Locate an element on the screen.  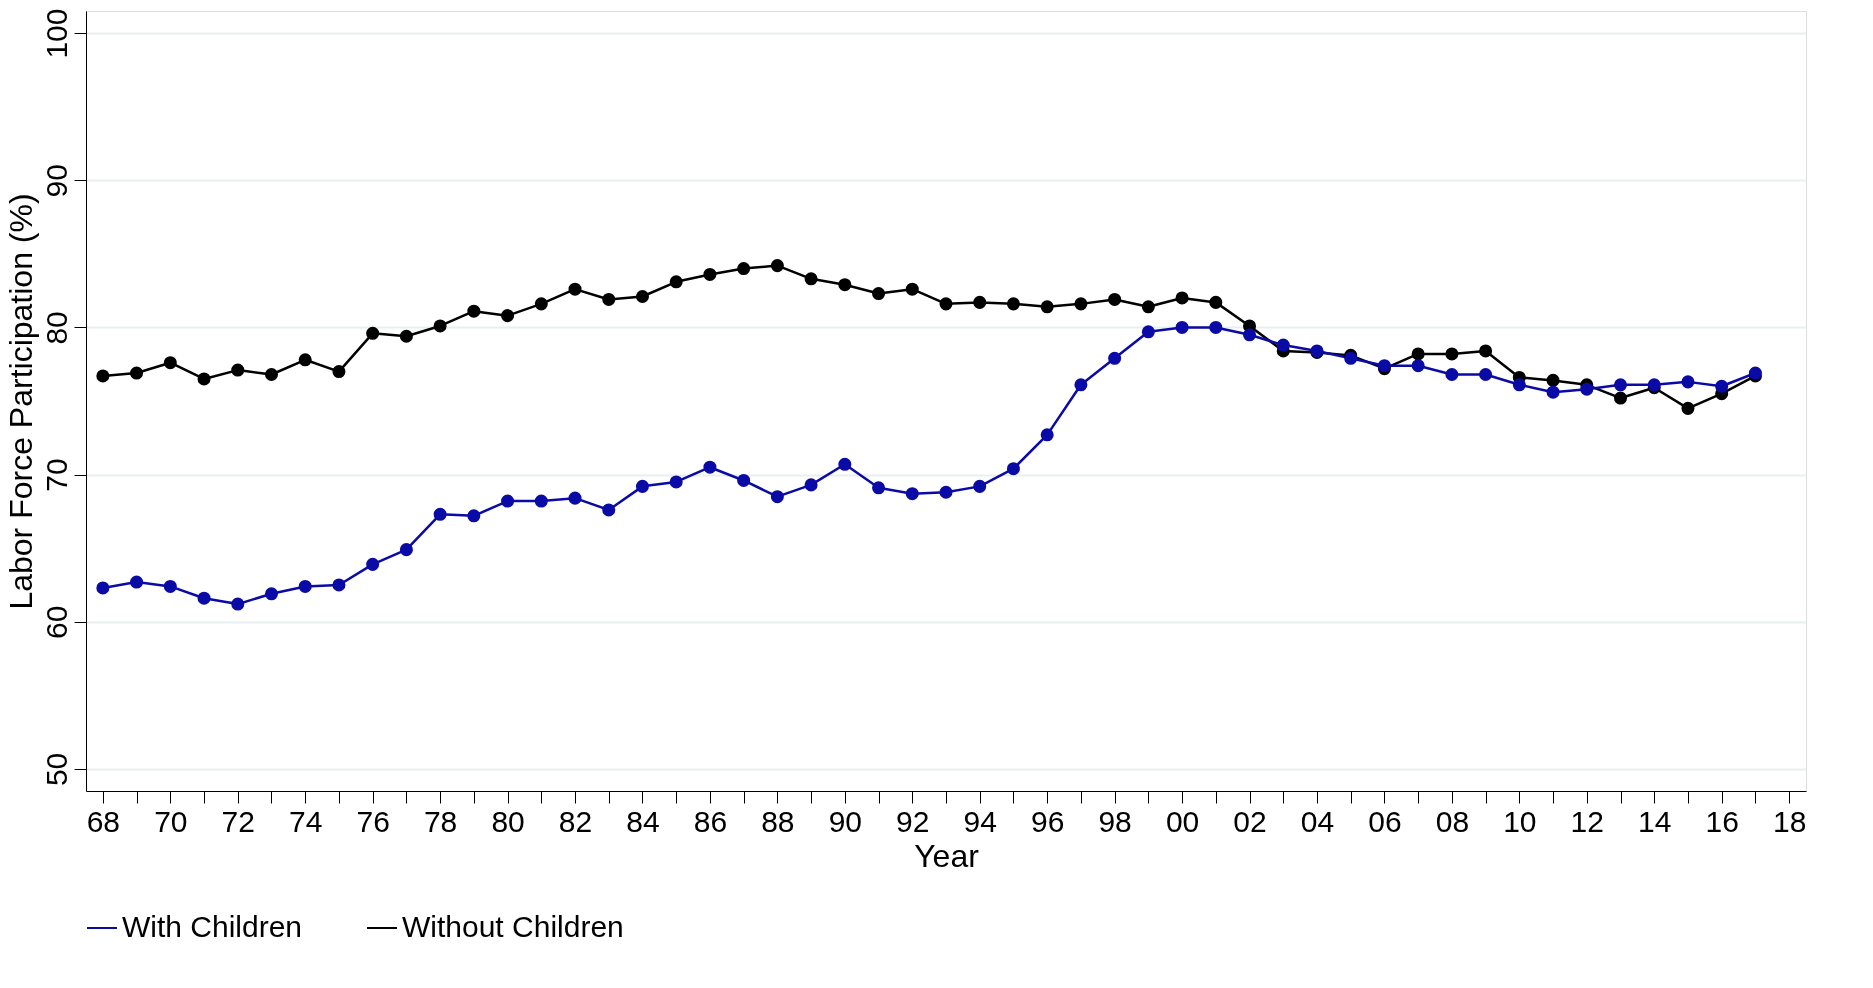
x-tick-label: 16 is located at coordinates (1722, 821).